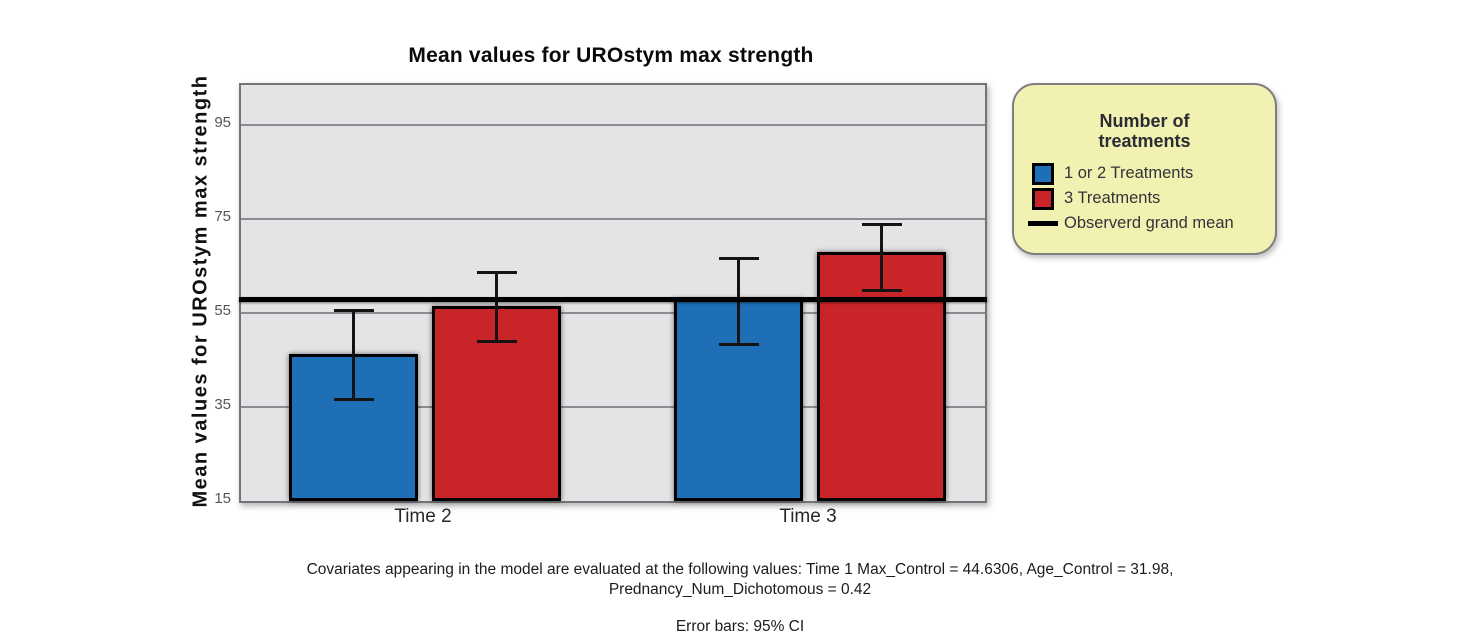 The height and width of the screenshot is (642, 1480). What do you see at coordinates (423, 516) in the screenshot?
I see `x-tick-label-time-2: Time 2` at bounding box center [423, 516].